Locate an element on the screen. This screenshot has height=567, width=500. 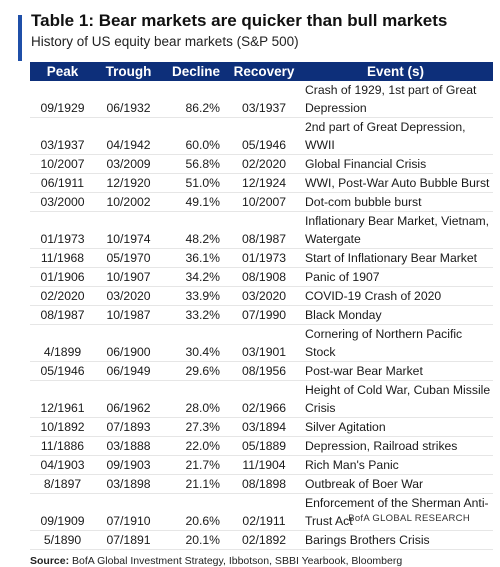
cell-recovery: 10/2007 is located at coordinates (264, 202).